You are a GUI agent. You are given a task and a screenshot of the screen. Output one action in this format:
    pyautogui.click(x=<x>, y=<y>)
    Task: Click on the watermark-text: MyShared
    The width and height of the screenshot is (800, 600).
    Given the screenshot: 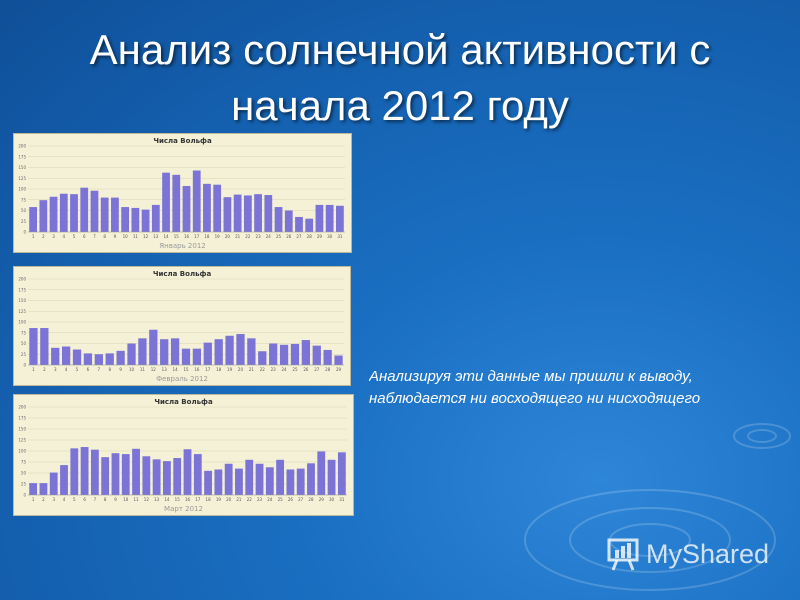 What is the action you would take?
    pyautogui.click(x=708, y=553)
    